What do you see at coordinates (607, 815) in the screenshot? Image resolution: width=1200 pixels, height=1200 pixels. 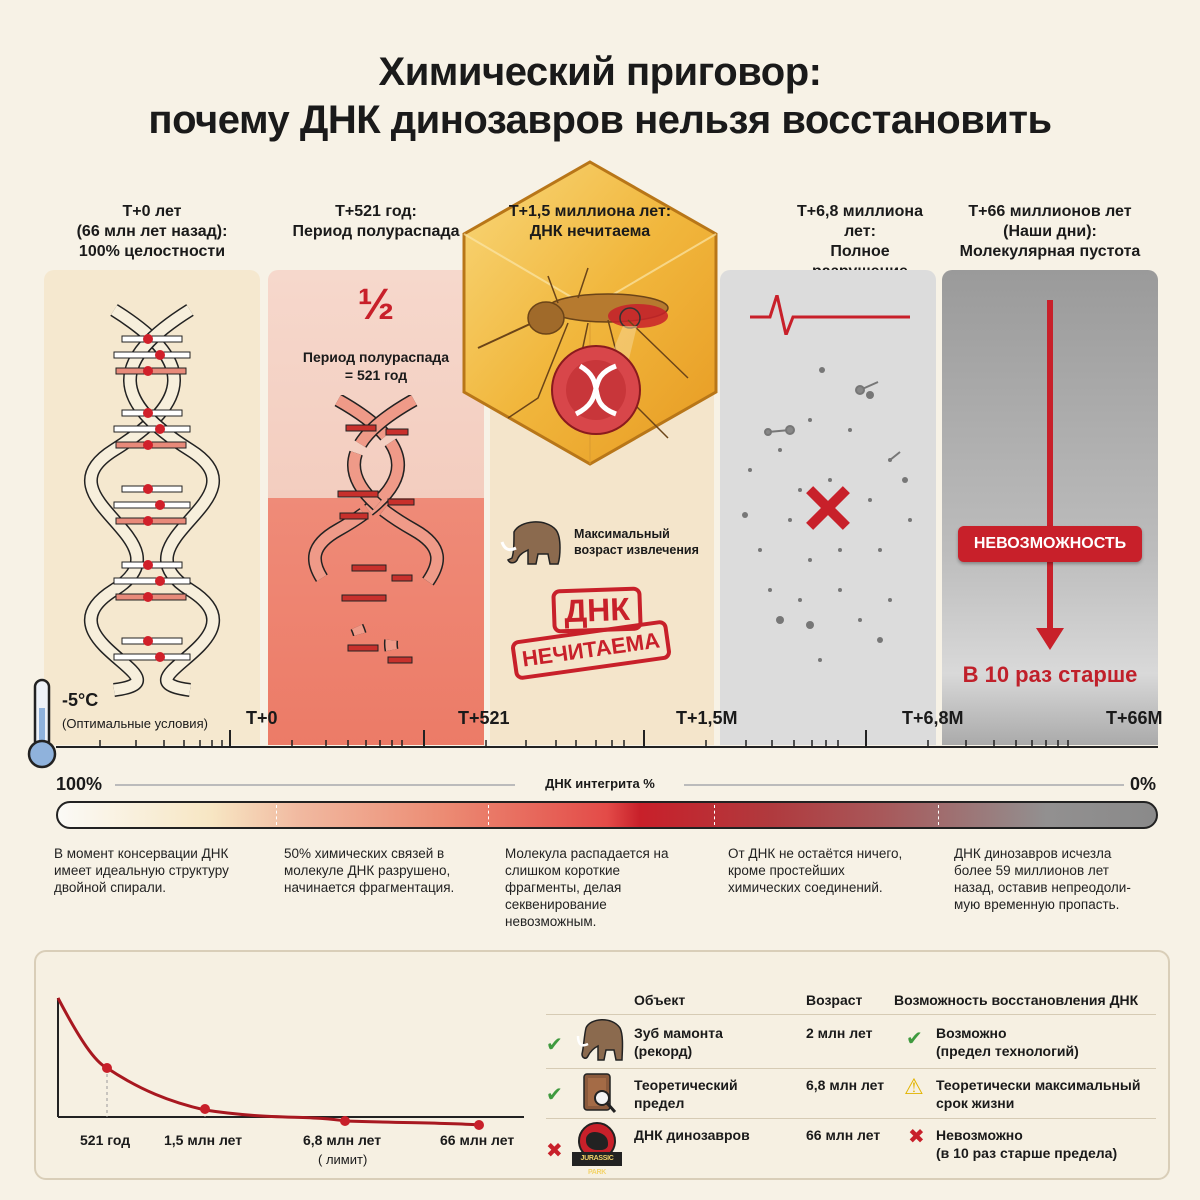 I see `dna-integrity-gradient-bar` at bounding box center [607, 815].